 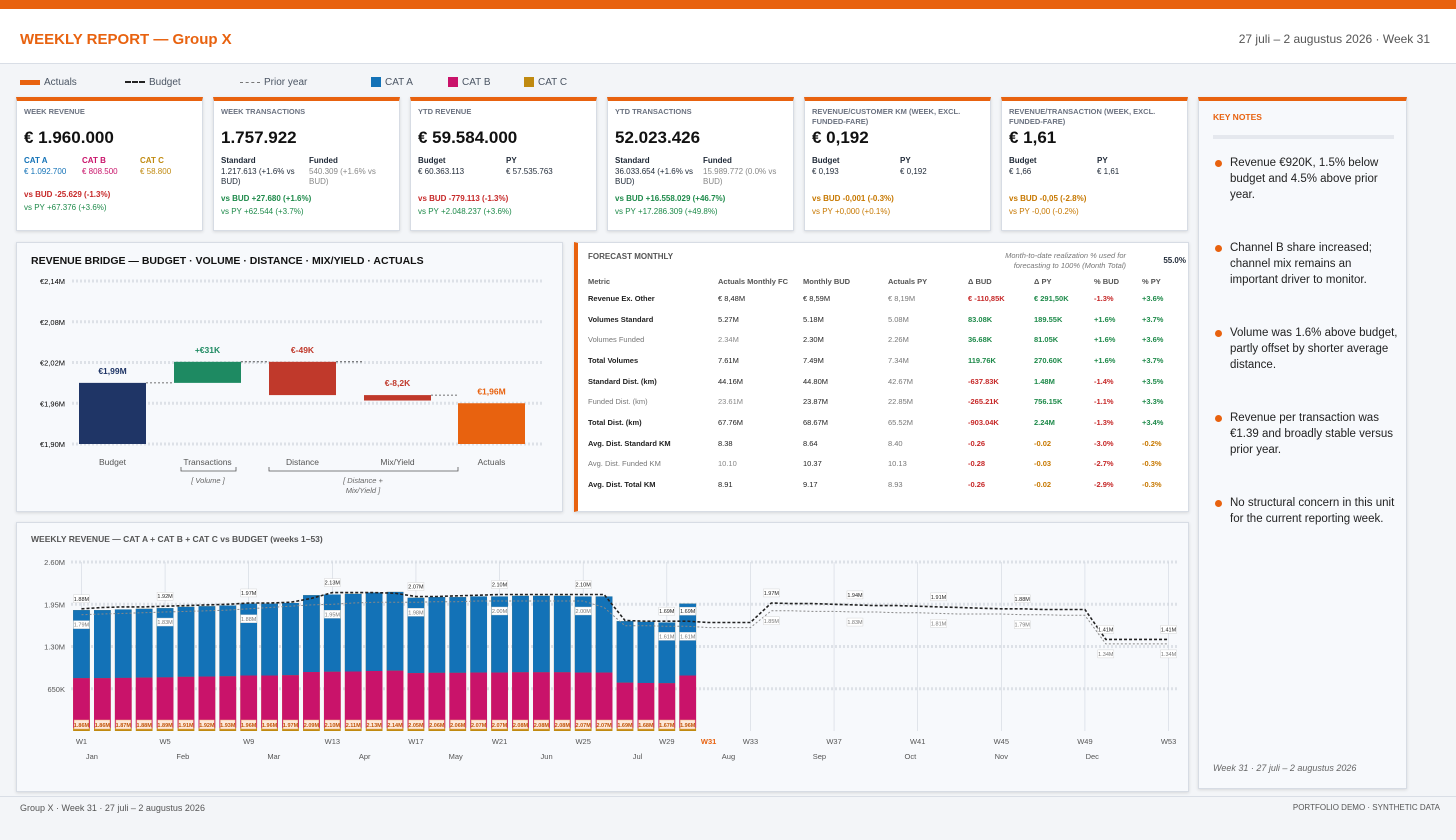 I want to click on py-data-label: 1.98M, so click(x=416, y=613).